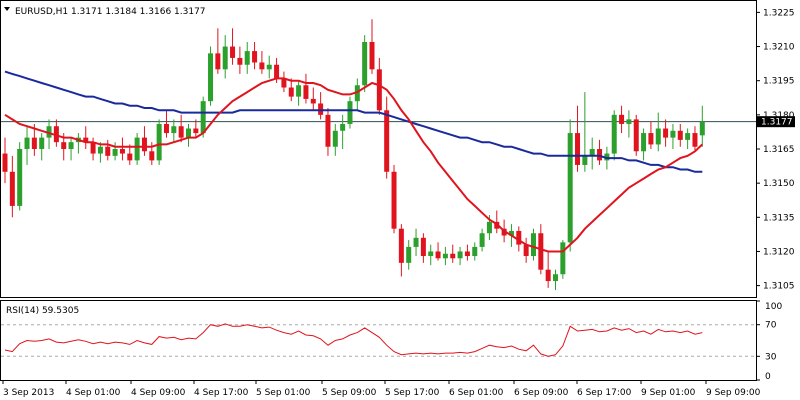 The width and height of the screenshot is (800, 400). What do you see at coordinates (776, 122) in the screenshot?
I see `current-price-badge` at bounding box center [776, 122].